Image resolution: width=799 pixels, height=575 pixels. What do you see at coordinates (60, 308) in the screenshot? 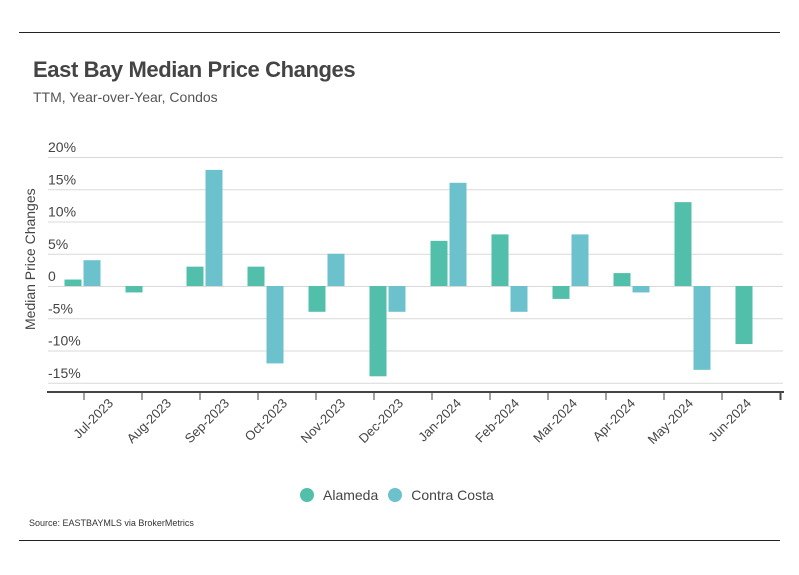
I see `y-tick-label: -5%` at bounding box center [60, 308].